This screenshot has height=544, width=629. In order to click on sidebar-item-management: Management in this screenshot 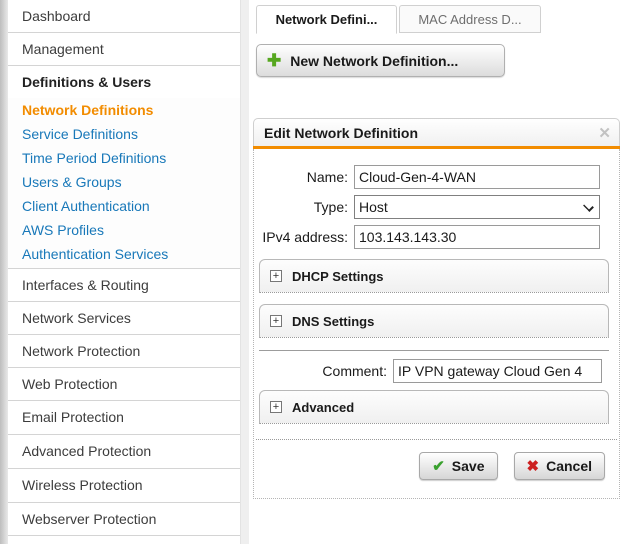, I will do `click(124, 49)`.